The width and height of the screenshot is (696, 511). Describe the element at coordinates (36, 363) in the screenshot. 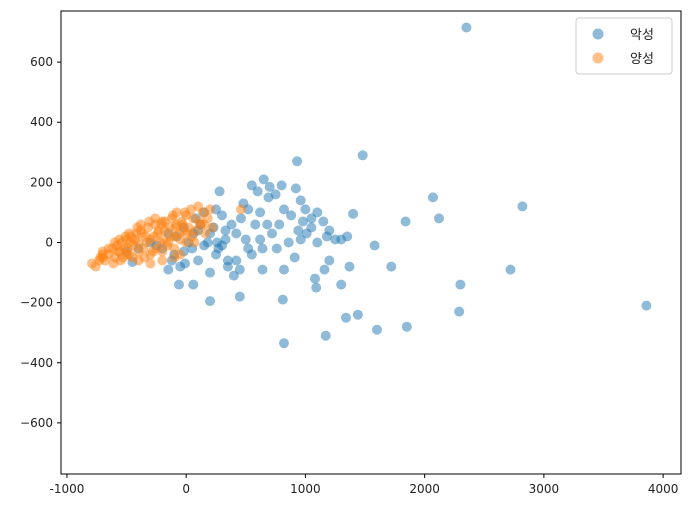

I see `y-tick-label: −400` at that location.